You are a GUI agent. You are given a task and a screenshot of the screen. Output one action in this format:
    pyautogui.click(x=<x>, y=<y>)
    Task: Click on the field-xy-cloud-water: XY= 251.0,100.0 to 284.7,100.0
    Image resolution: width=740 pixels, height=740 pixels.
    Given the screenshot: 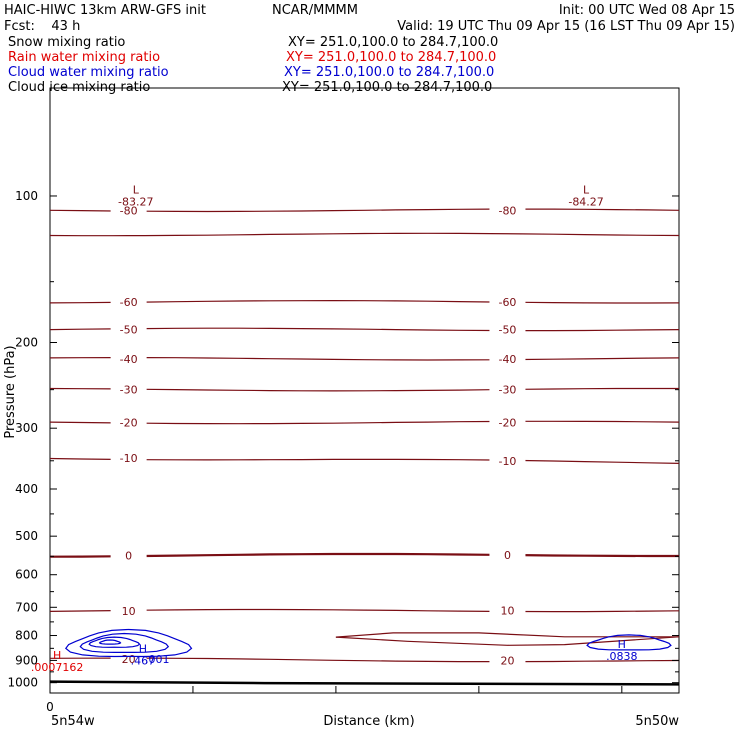 What is the action you would take?
    pyautogui.click(x=389, y=72)
    